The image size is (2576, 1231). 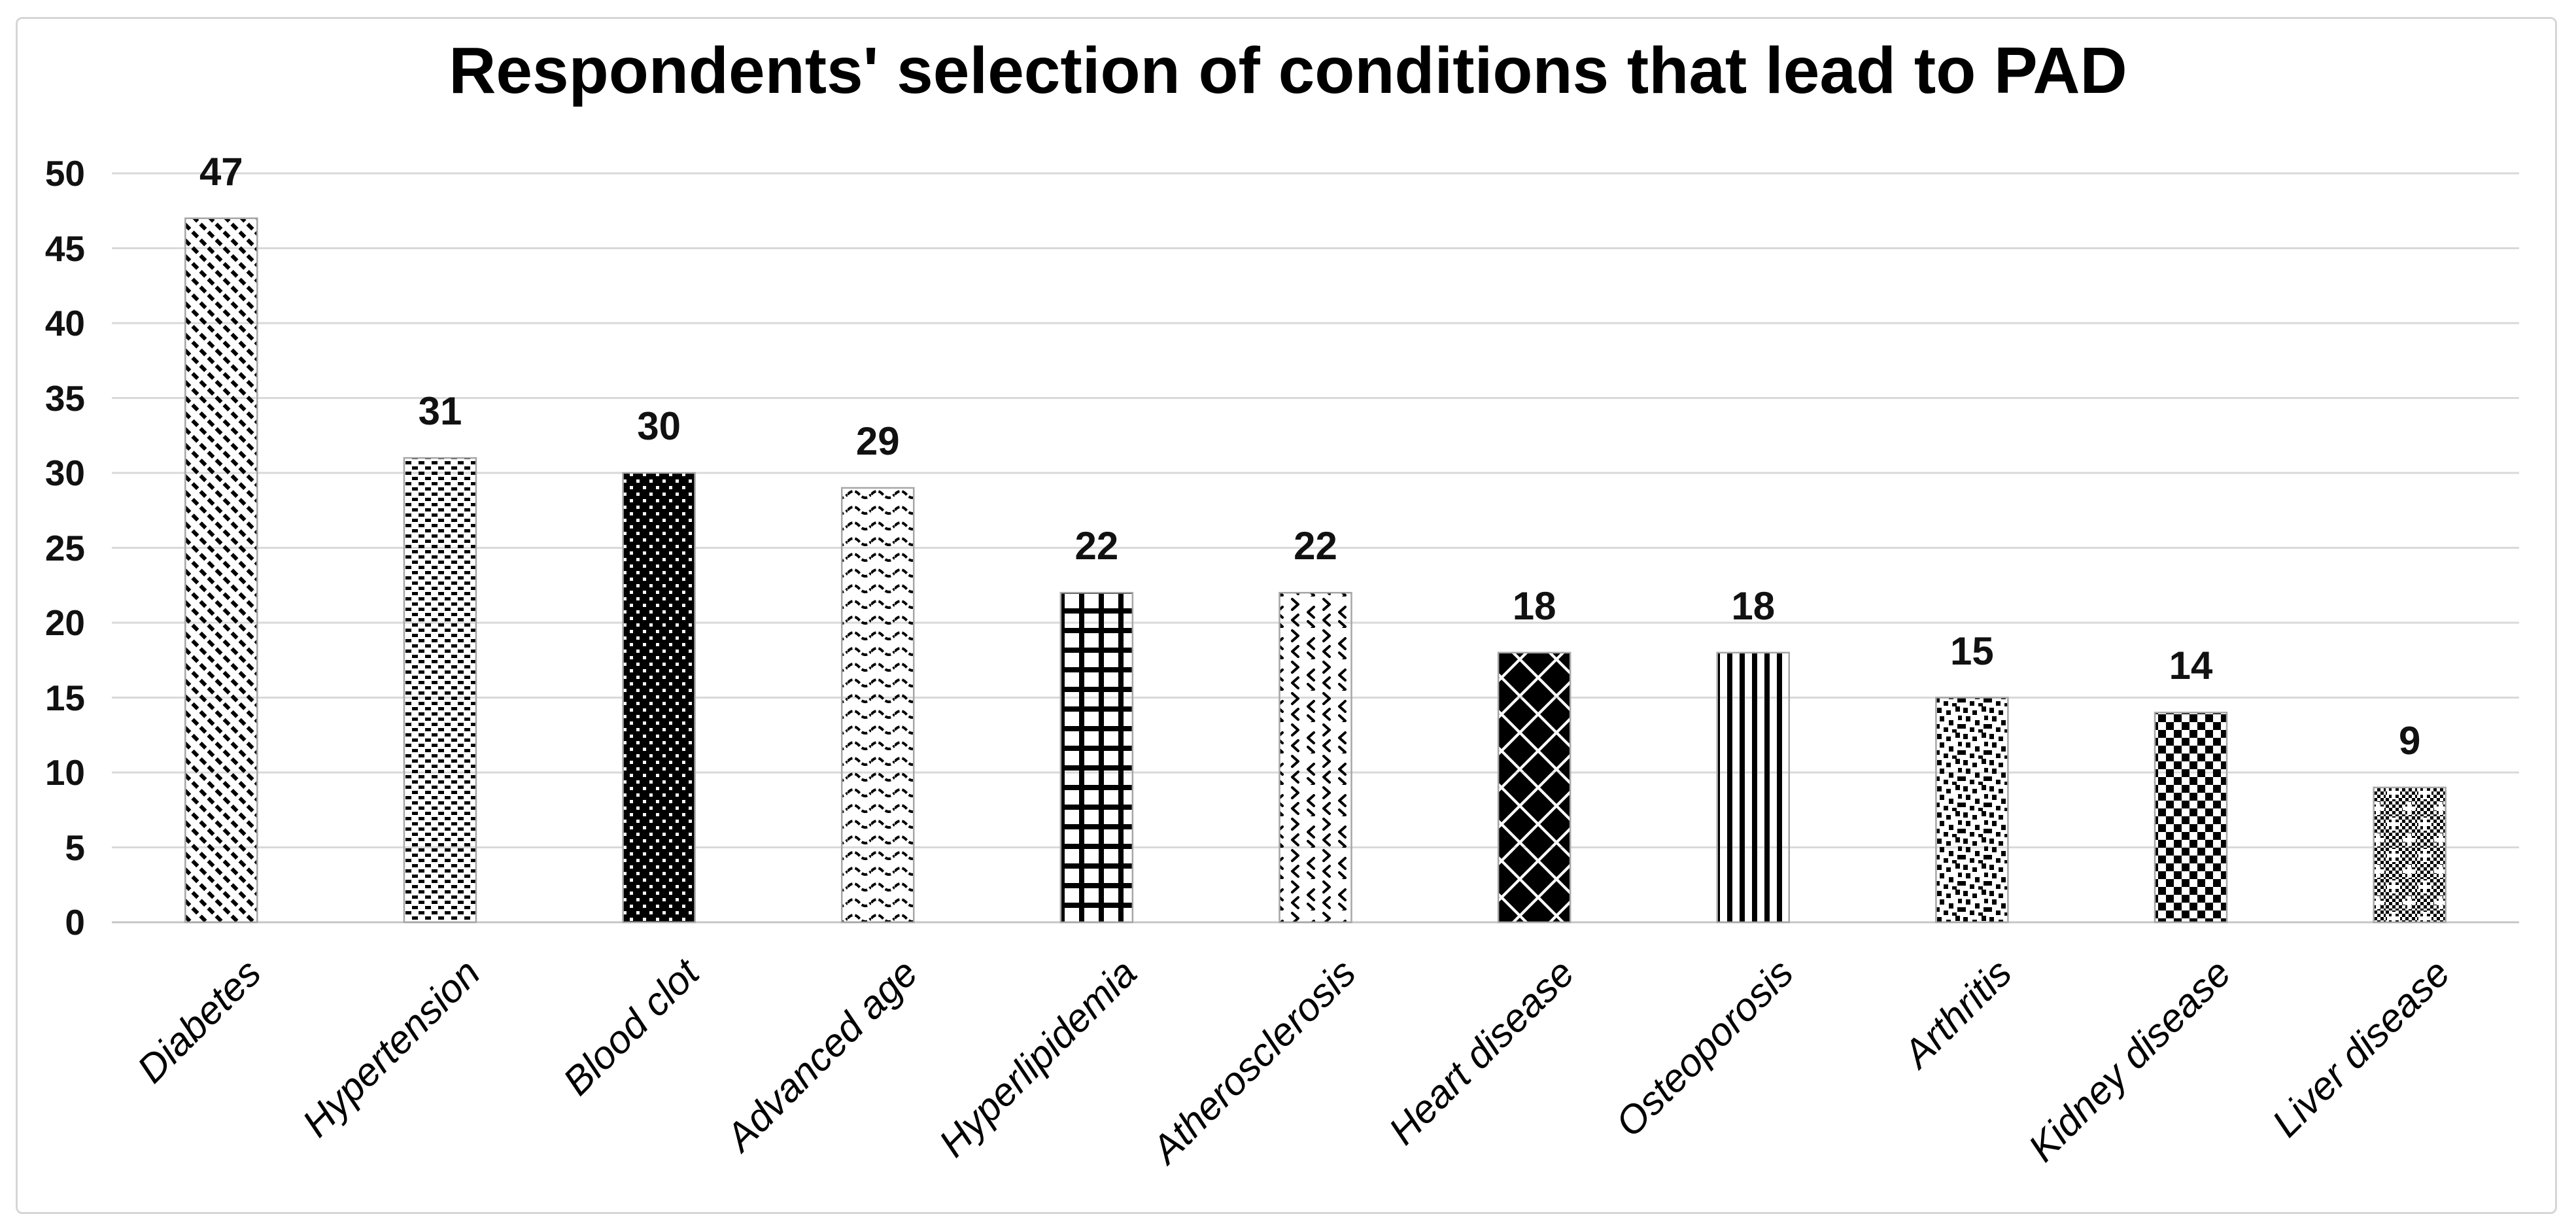 What do you see at coordinates (1315, 758) in the screenshot?
I see `bar-atherosclerosis` at bounding box center [1315, 758].